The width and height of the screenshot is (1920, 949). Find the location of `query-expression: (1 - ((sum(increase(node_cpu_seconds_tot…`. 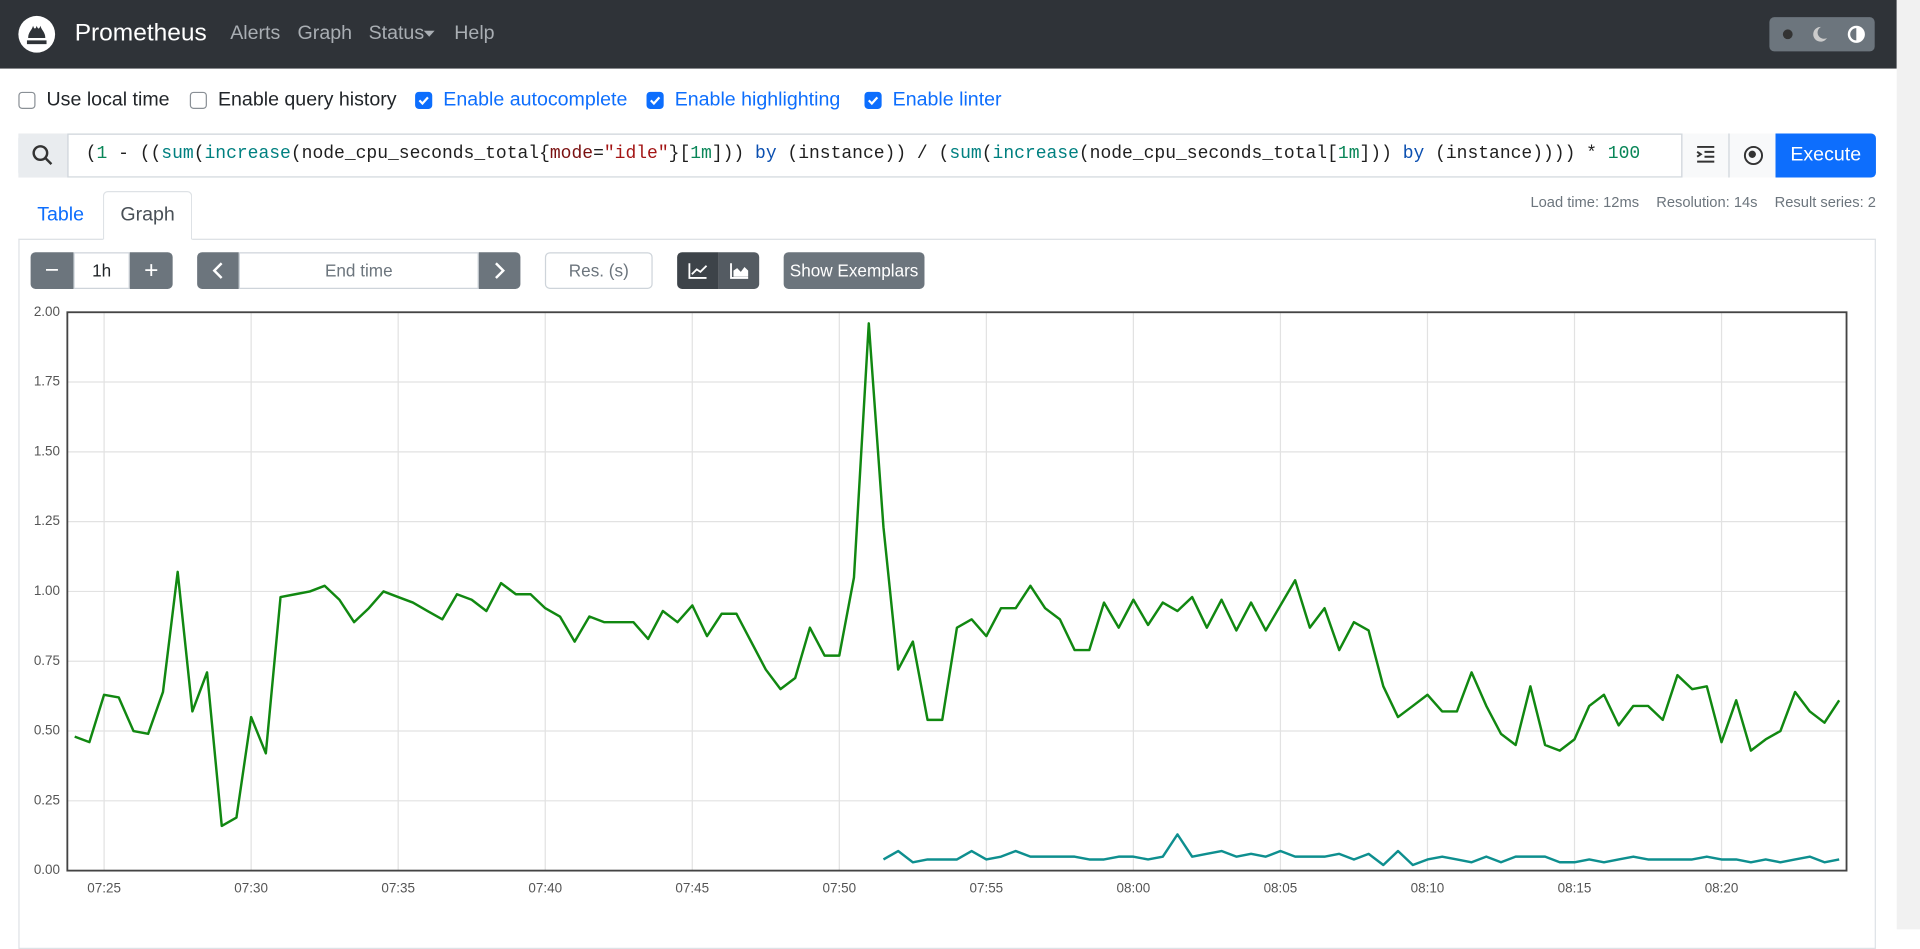

query-expression: (1 - ((sum(increase(node_cpu_seconds_tot… is located at coordinates (863, 154).